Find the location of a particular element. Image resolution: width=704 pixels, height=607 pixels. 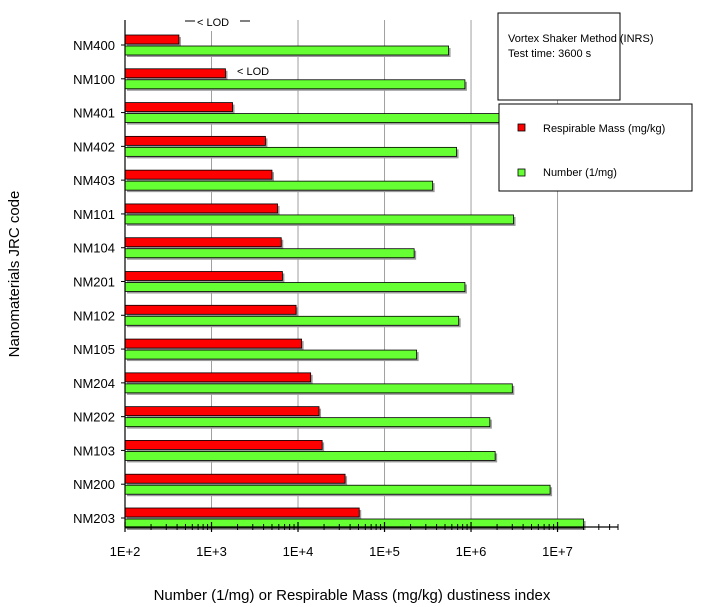

x-tick-label: 1E+6 is located at coordinates (471, 551).